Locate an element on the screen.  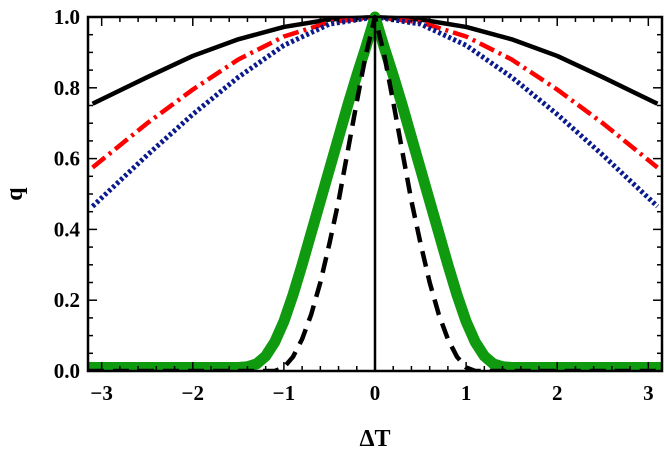
y-tick-label: 0.6 is located at coordinates (67, 159).